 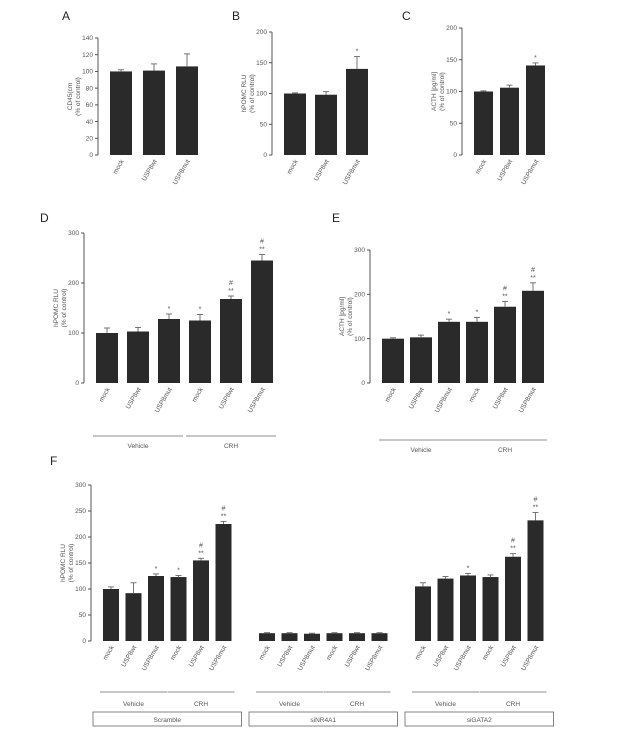 I want to click on y-axis-title: CD45(cm(% of control), so click(x=74, y=96).